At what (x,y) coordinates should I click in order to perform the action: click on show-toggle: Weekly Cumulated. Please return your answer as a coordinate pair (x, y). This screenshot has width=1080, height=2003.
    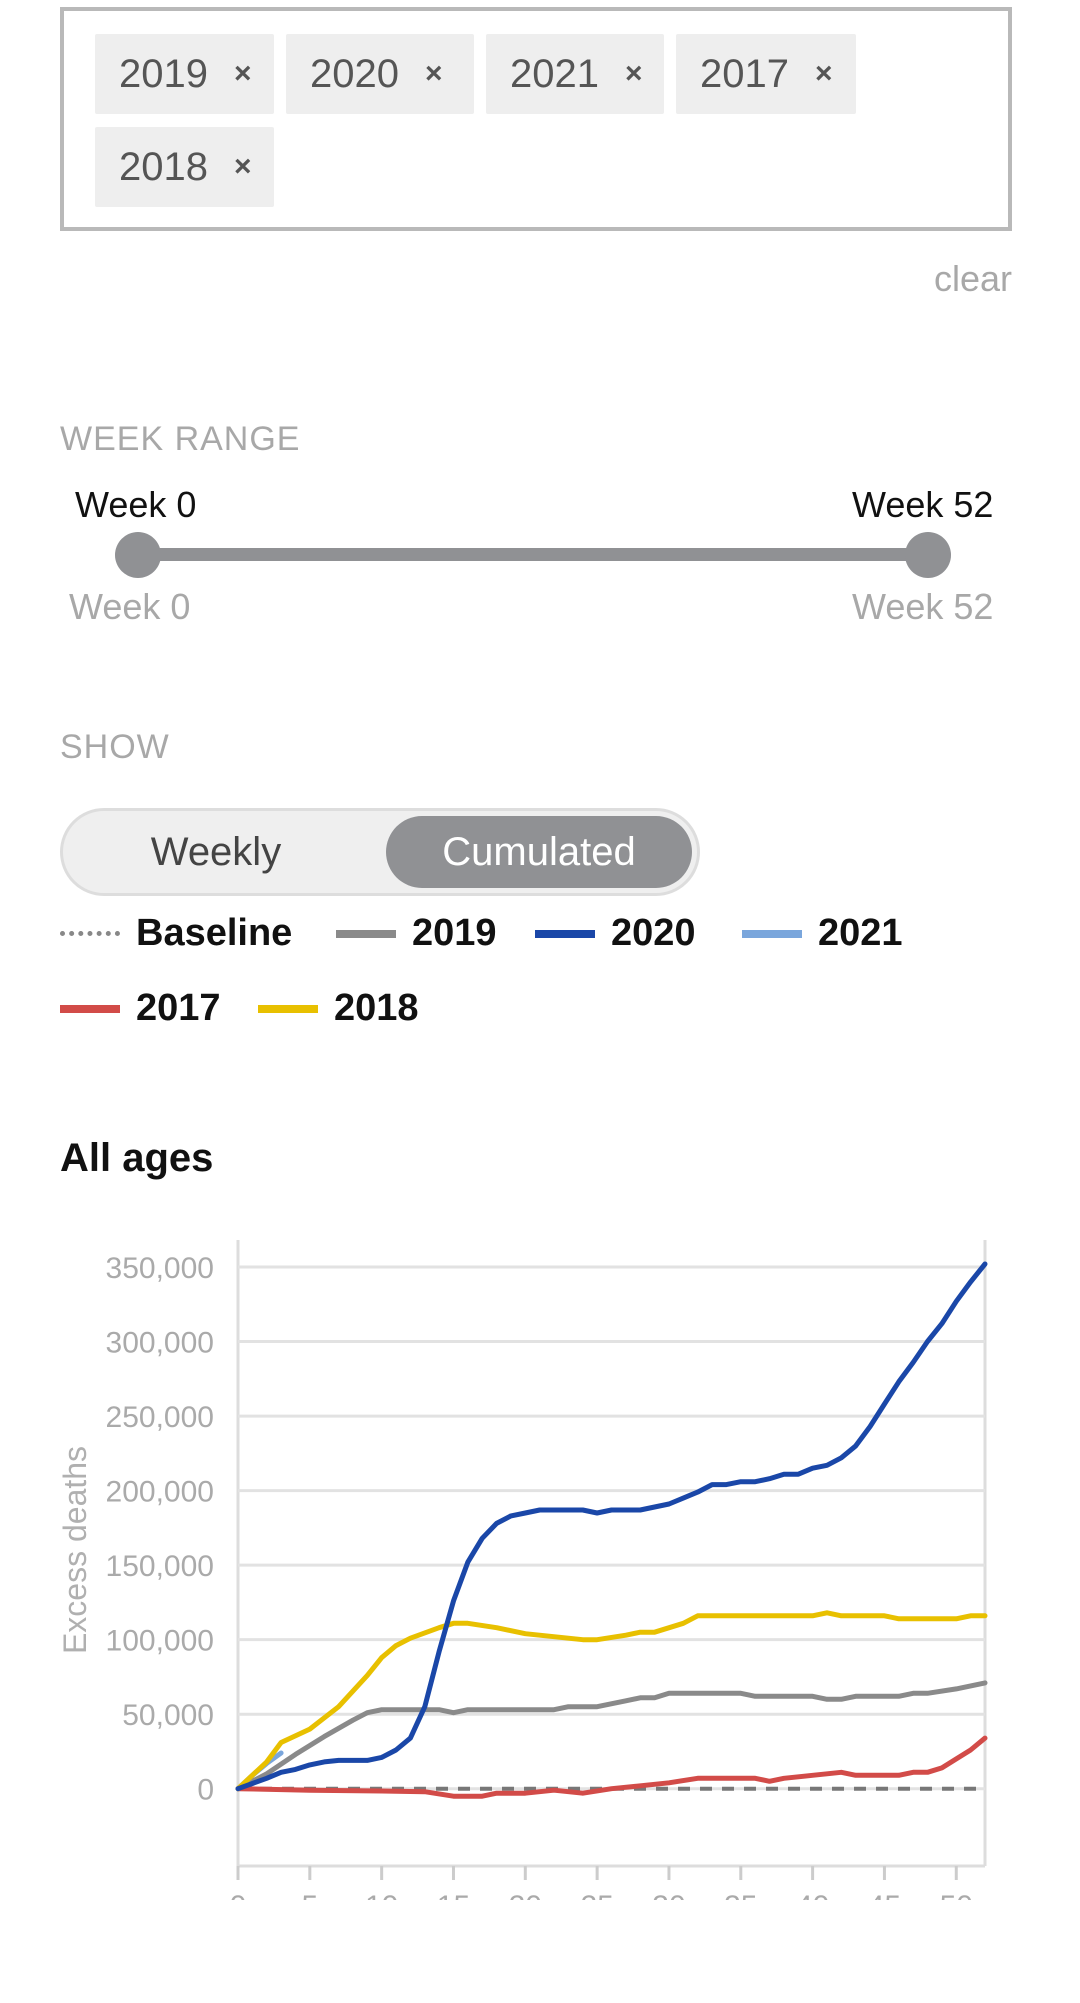
    Looking at the image, I should click on (380, 852).